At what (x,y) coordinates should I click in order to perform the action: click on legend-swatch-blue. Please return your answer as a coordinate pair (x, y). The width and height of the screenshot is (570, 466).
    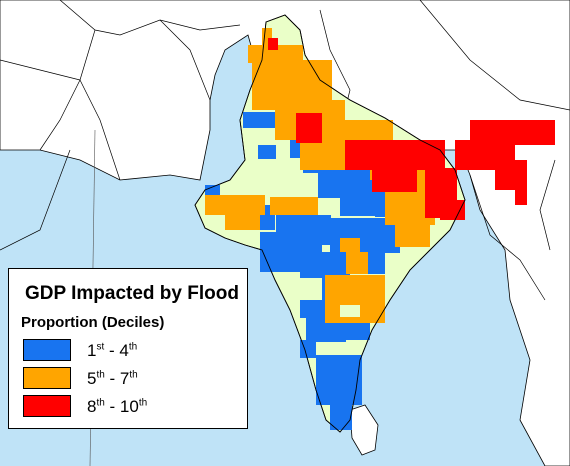
    Looking at the image, I should click on (47, 350).